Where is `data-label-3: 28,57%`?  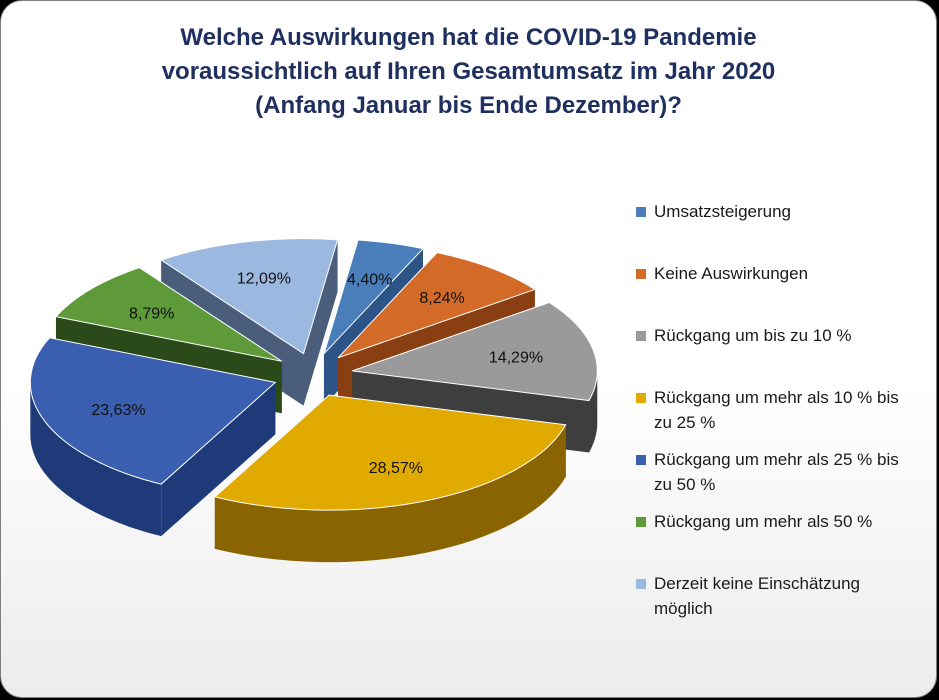
data-label-3: 28,57% is located at coordinates (396, 468).